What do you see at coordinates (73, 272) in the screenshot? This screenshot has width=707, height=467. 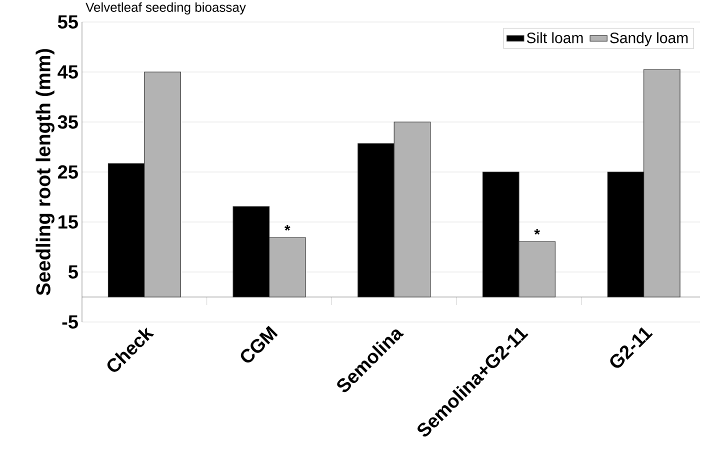 I see `y-tick-label: 5` at bounding box center [73, 272].